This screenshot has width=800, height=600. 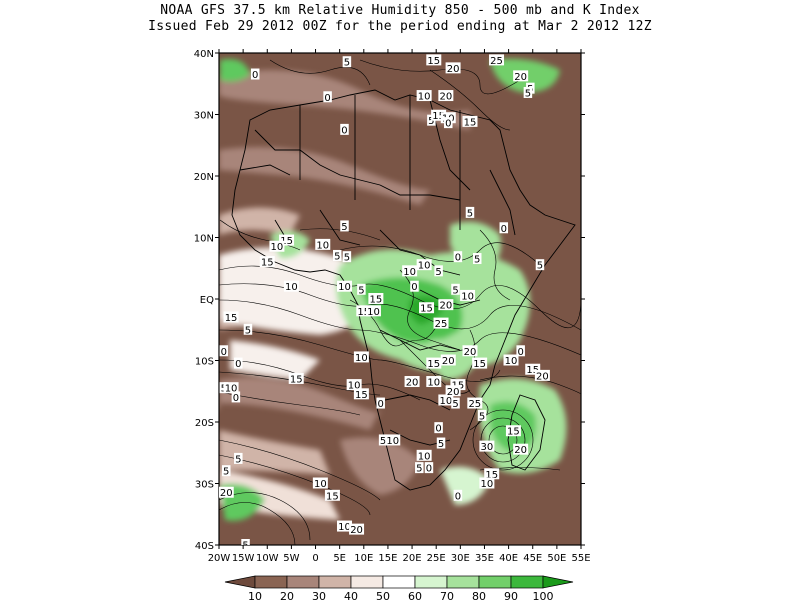 What do you see at coordinates (441, 323) in the screenshot?
I see `kindex-label: 25` at bounding box center [441, 323].